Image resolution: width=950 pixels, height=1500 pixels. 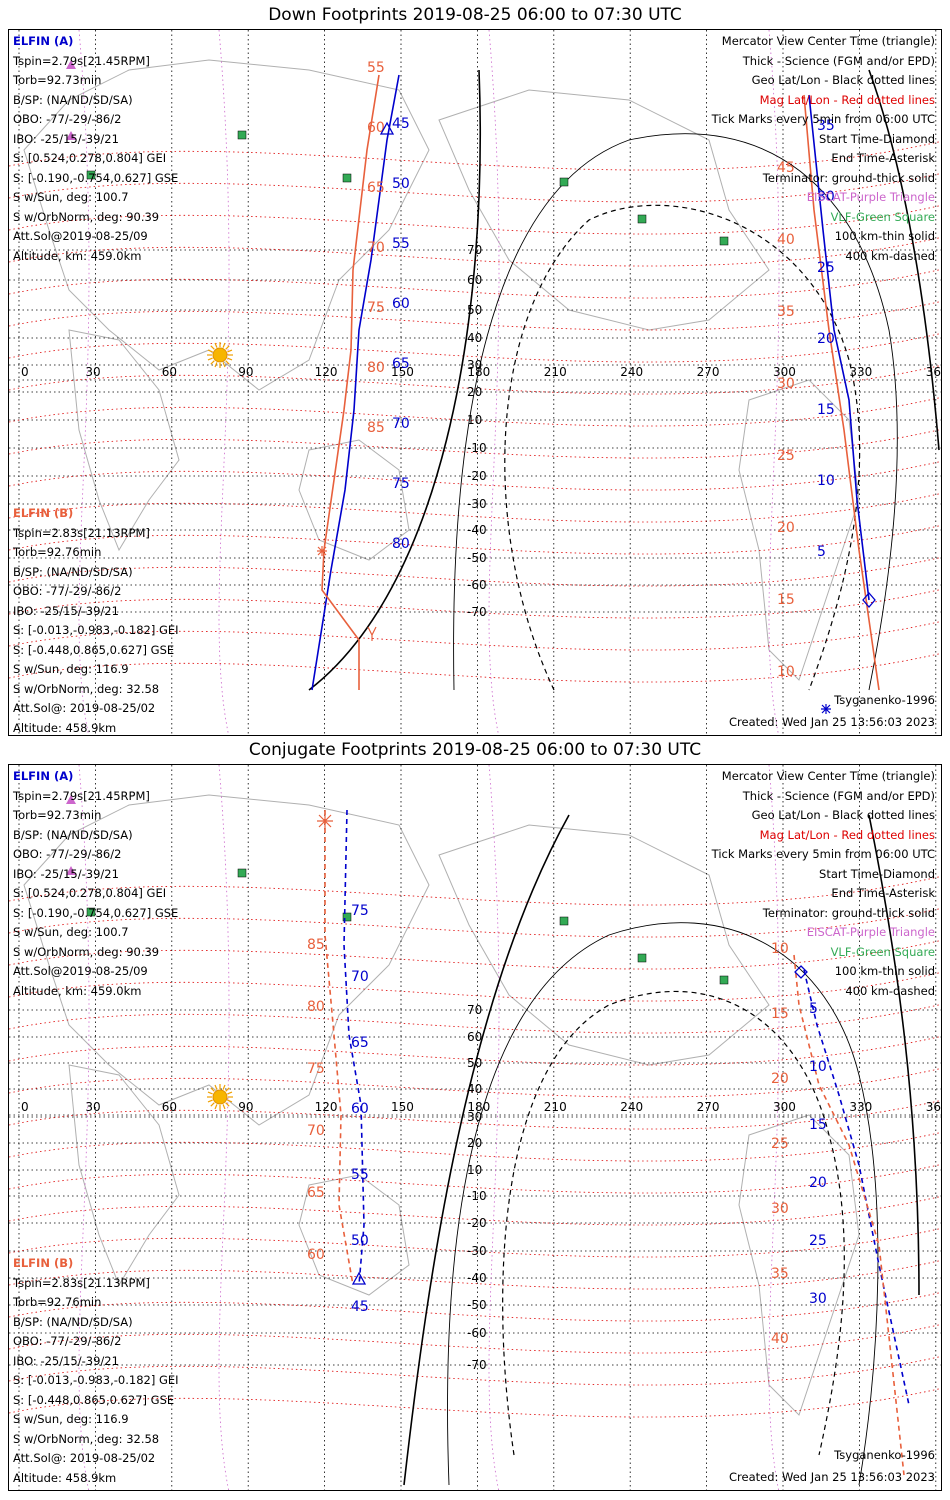 I want to click on lat-label: -60, so click(x=477, y=585).